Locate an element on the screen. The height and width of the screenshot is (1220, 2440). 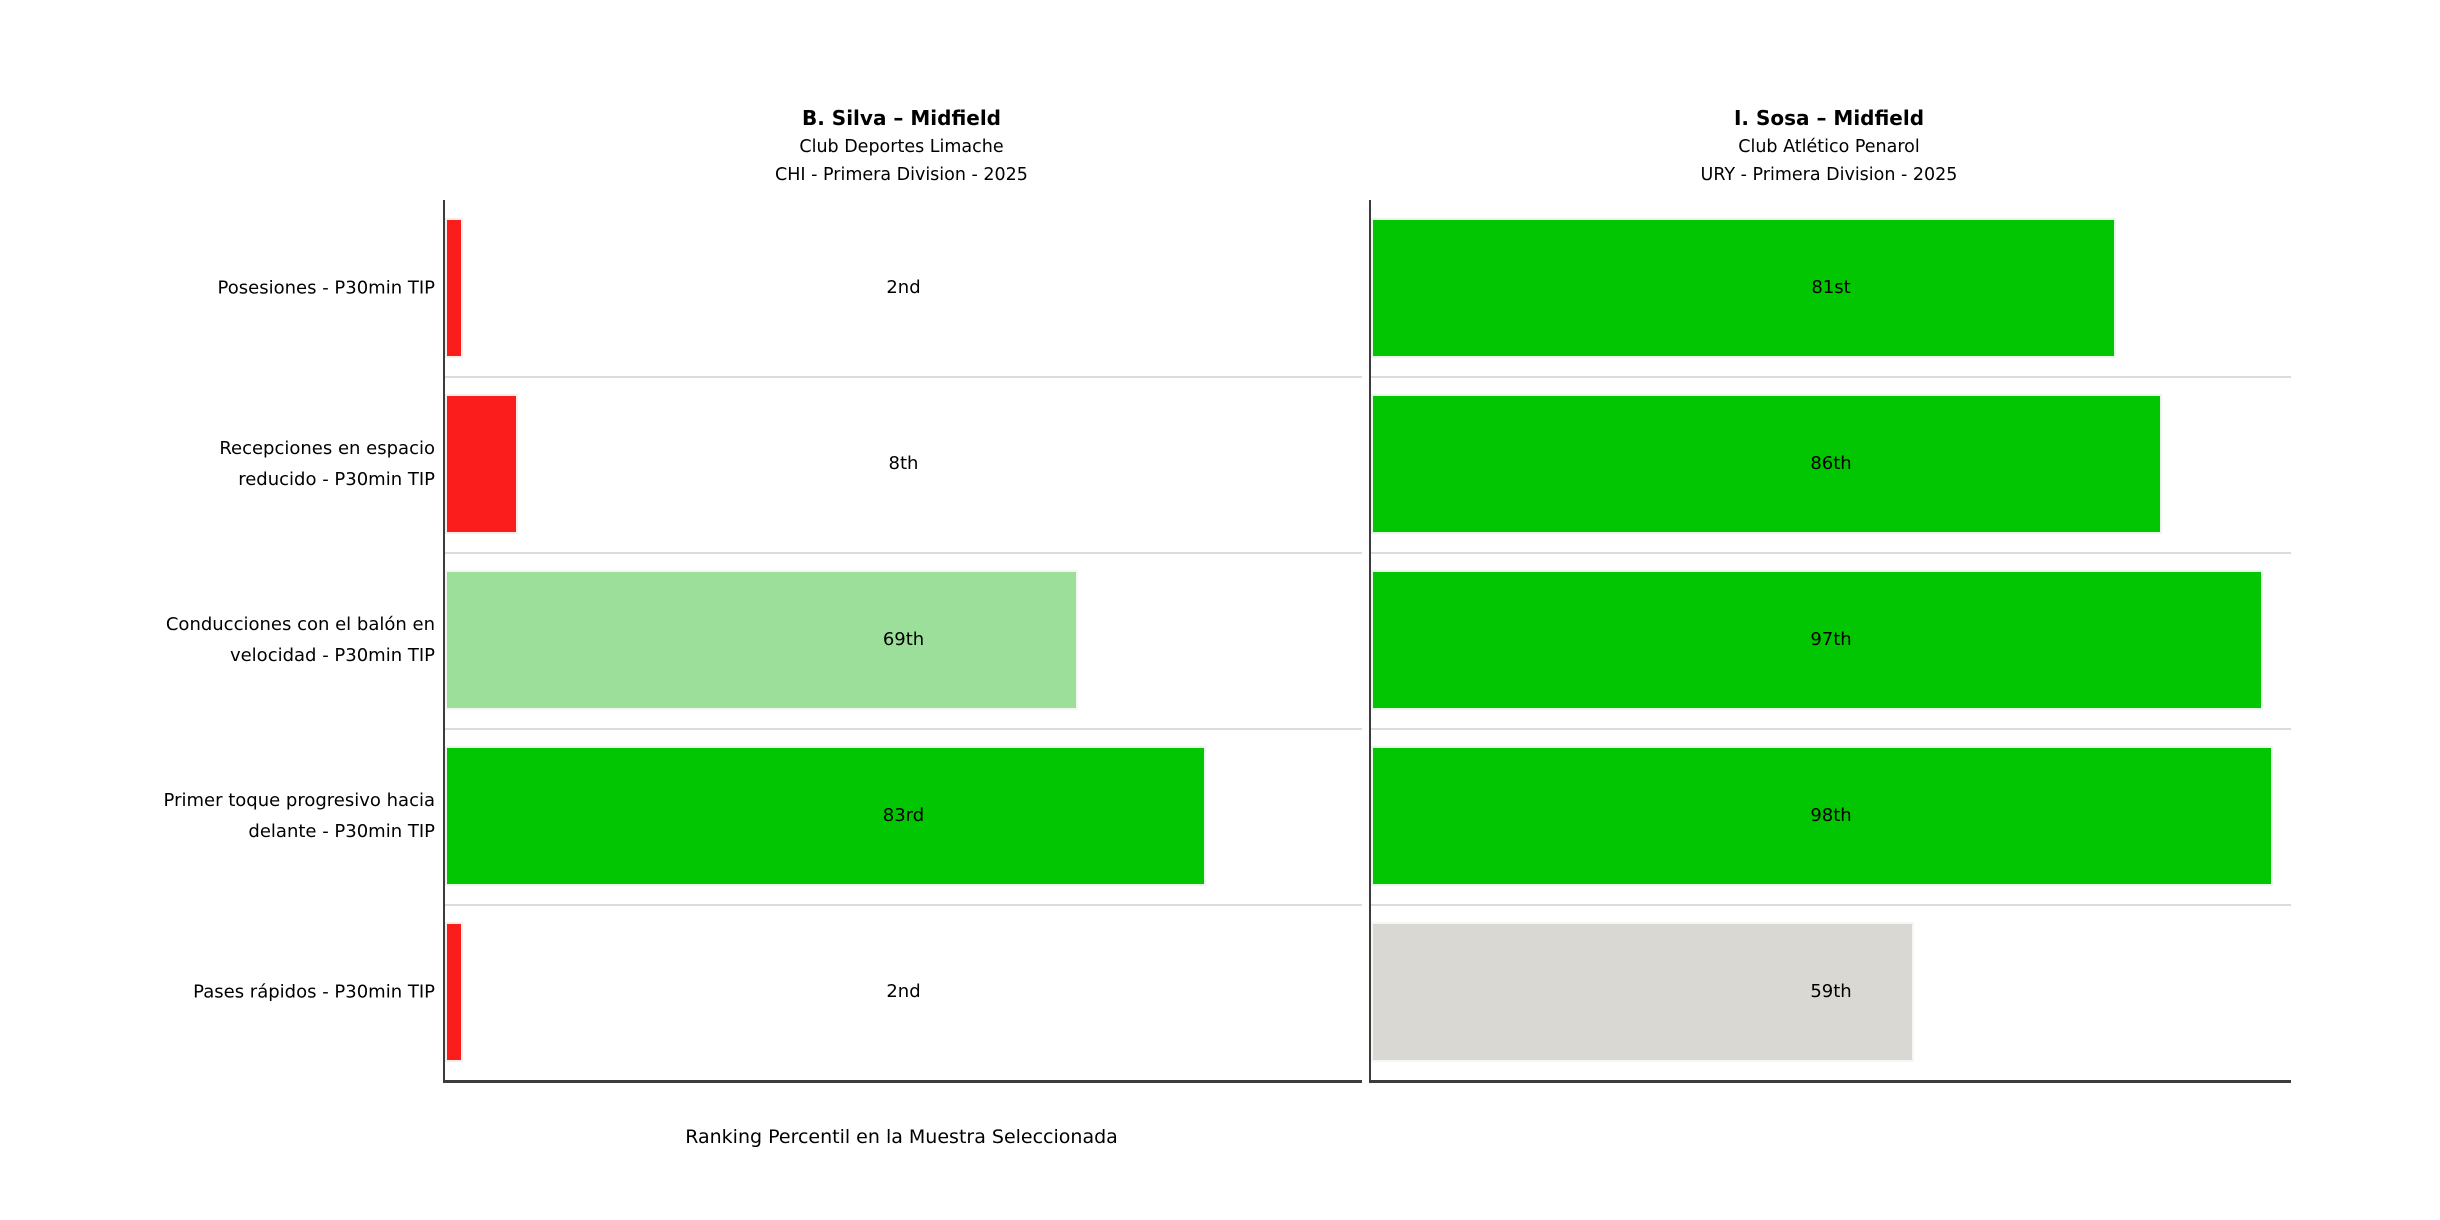
bar-row: 59th is located at coordinates (1831, 992).